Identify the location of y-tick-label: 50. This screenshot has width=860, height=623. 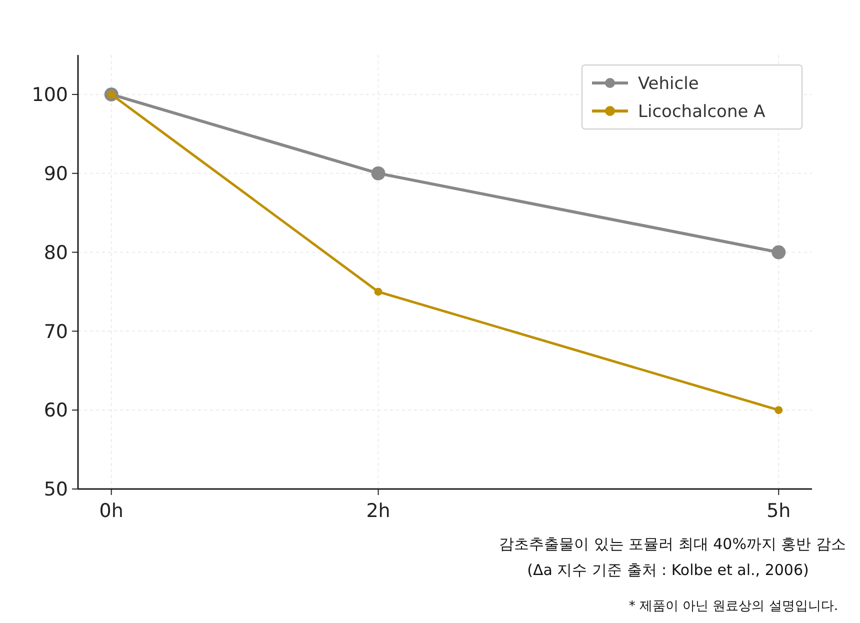
(56, 489).